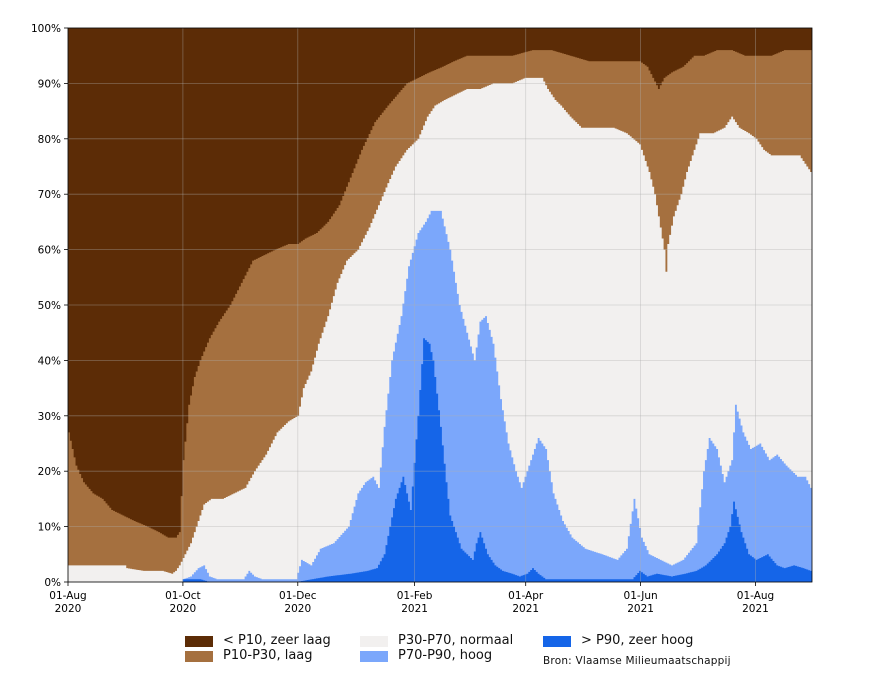  I want to click on y-tick-label: 60%, so click(49, 251).